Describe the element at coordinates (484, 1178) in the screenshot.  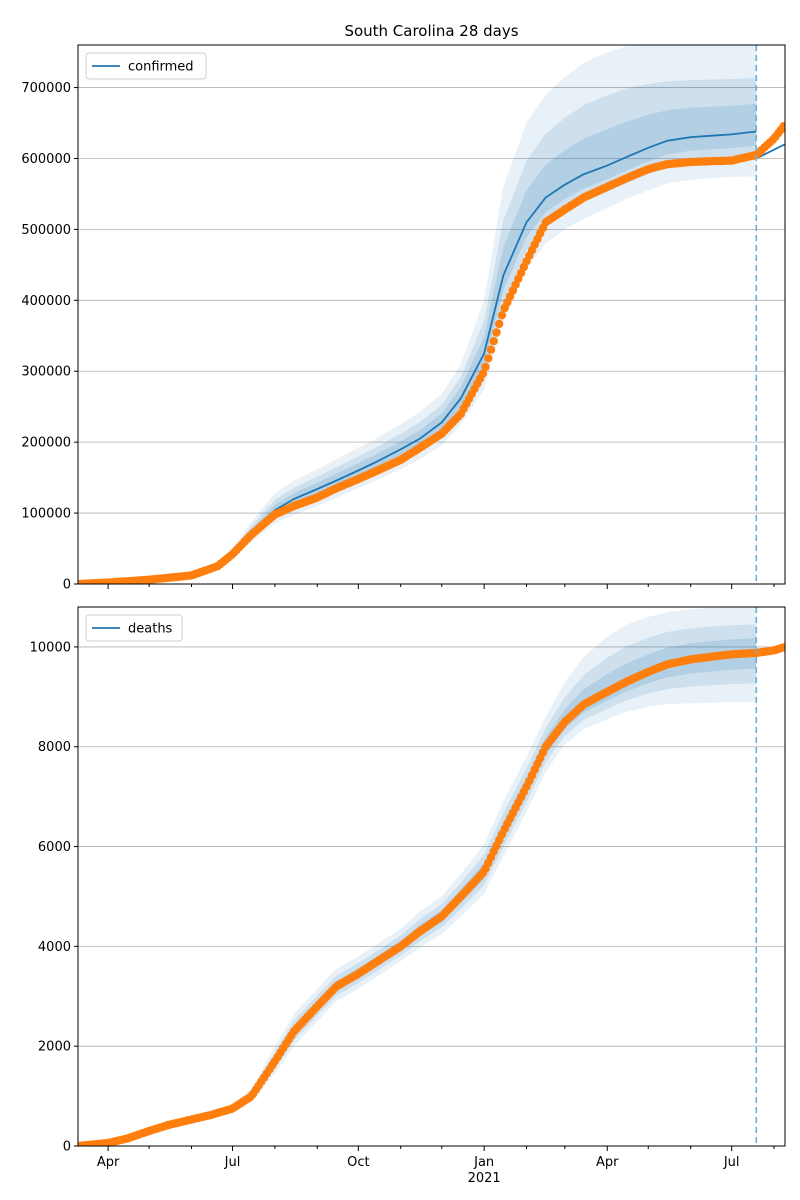
I see `x-year-label: 2021` at that location.